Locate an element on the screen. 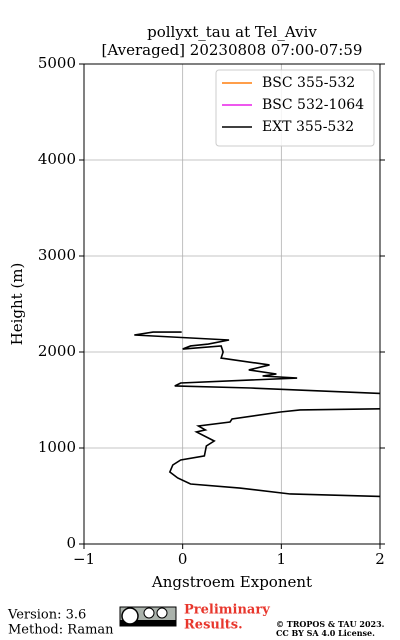 The image size is (400, 640). x-tick-label: −1 is located at coordinates (84, 559).